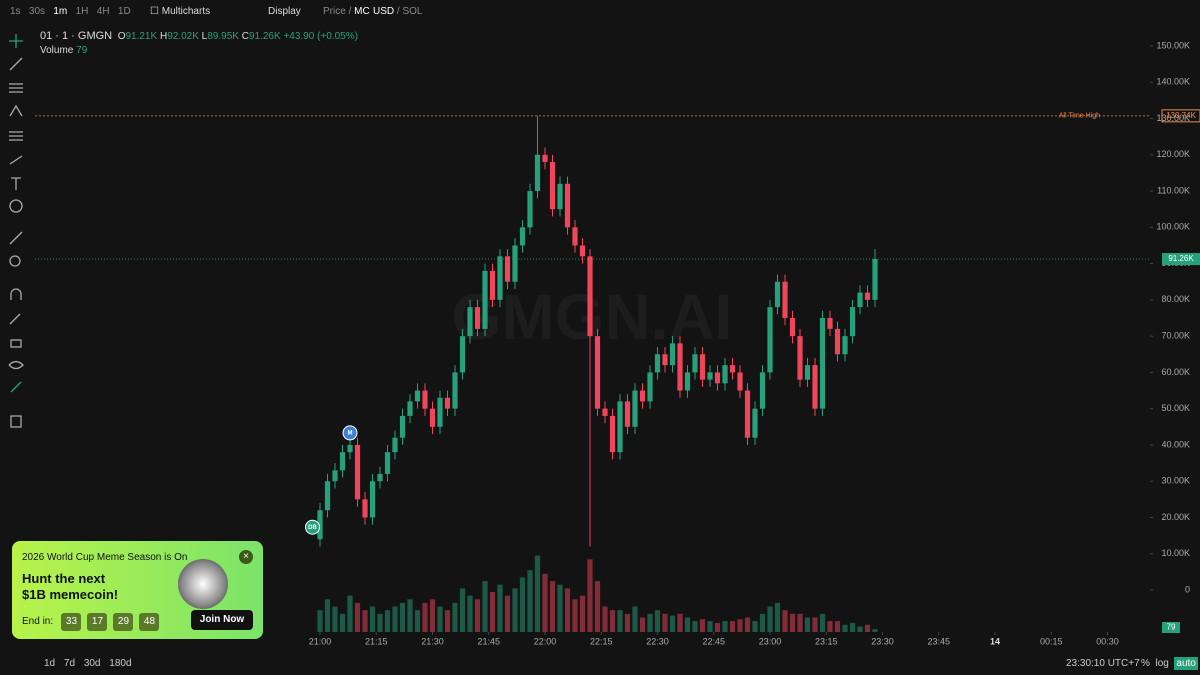 This screenshot has height=675, width=1200. What do you see at coordinates (70, 587) in the screenshot?
I see `promo-headline: Hunt the next $1B memecoin!` at bounding box center [70, 587].